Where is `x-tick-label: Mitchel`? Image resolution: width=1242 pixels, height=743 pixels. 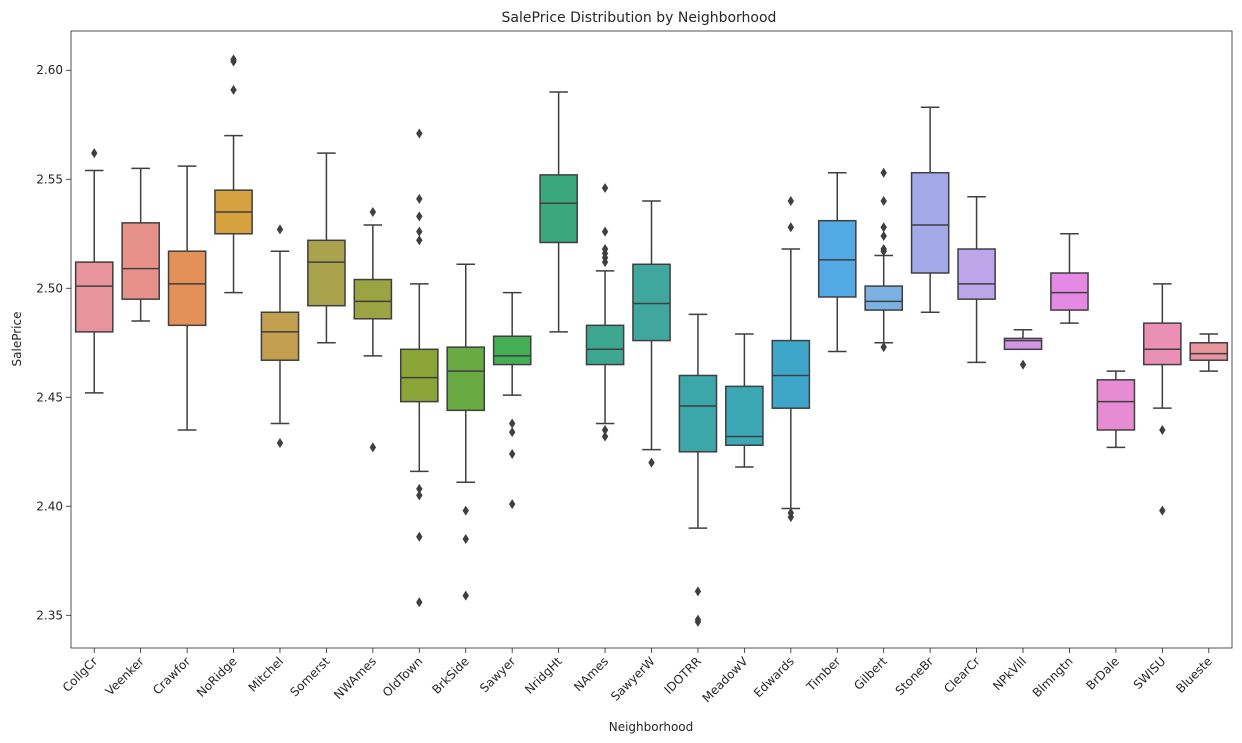 x-tick-label: Mitchel is located at coordinates (266, 674).